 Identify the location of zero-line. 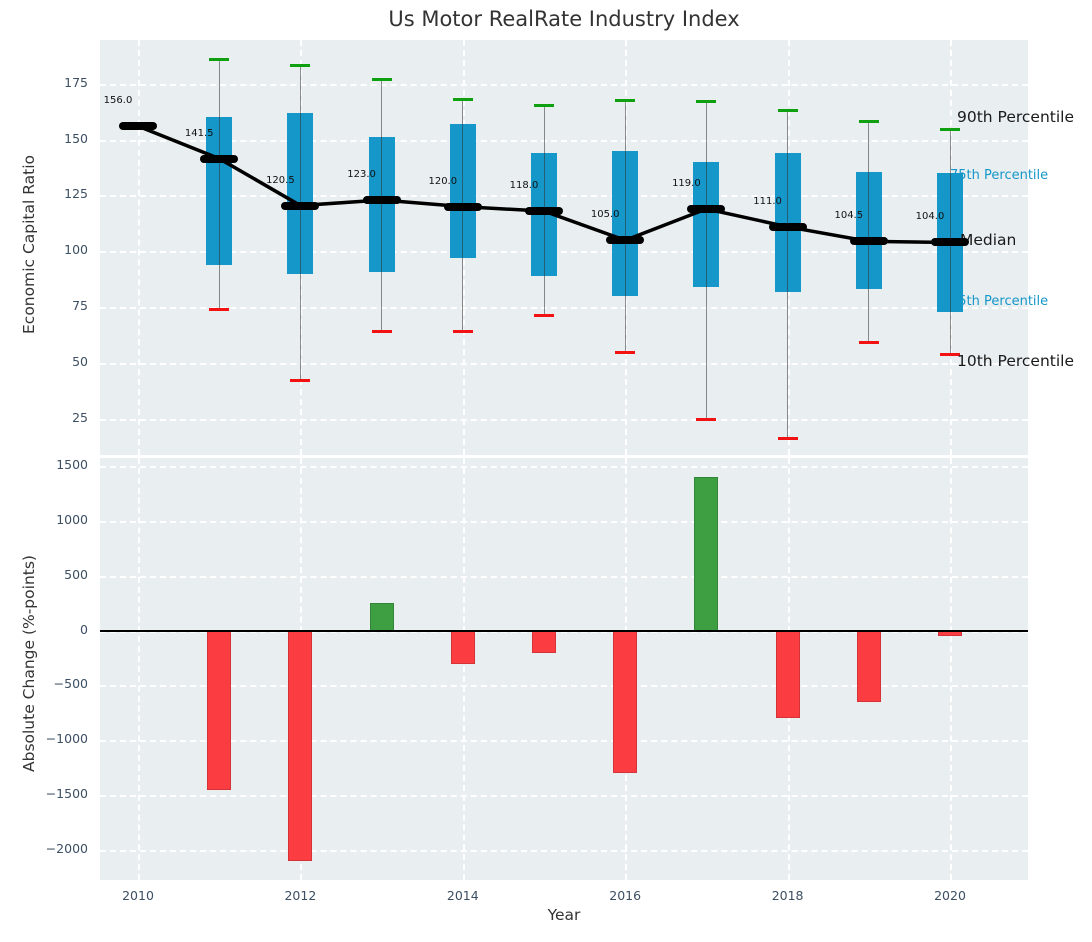
(564, 630).